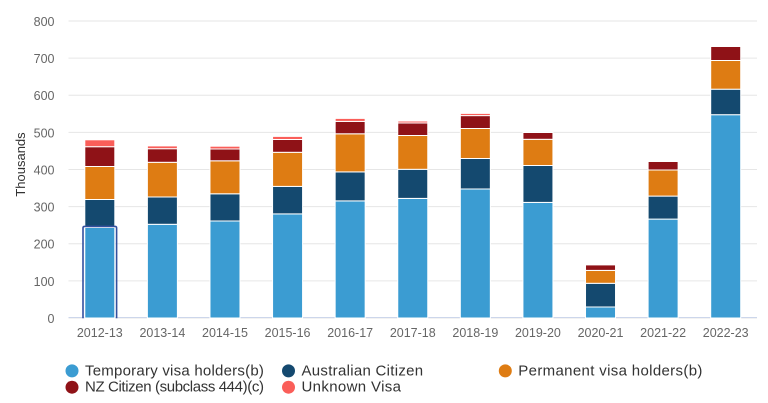 The image size is (768, 403). I want to click on svg-text: Temporary visa holders(b), so click(174, 370).